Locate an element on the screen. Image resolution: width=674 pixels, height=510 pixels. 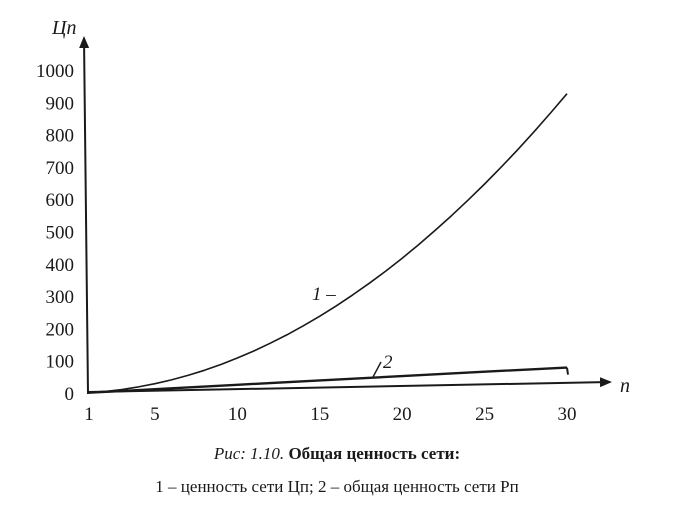
y-tick-label: 1000 is located at coordinates (55, 71).